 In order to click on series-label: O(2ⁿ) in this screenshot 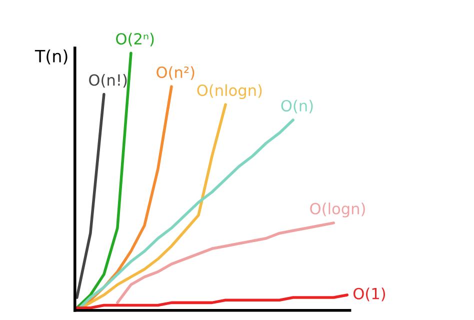, I will do `click(135, 39)`.